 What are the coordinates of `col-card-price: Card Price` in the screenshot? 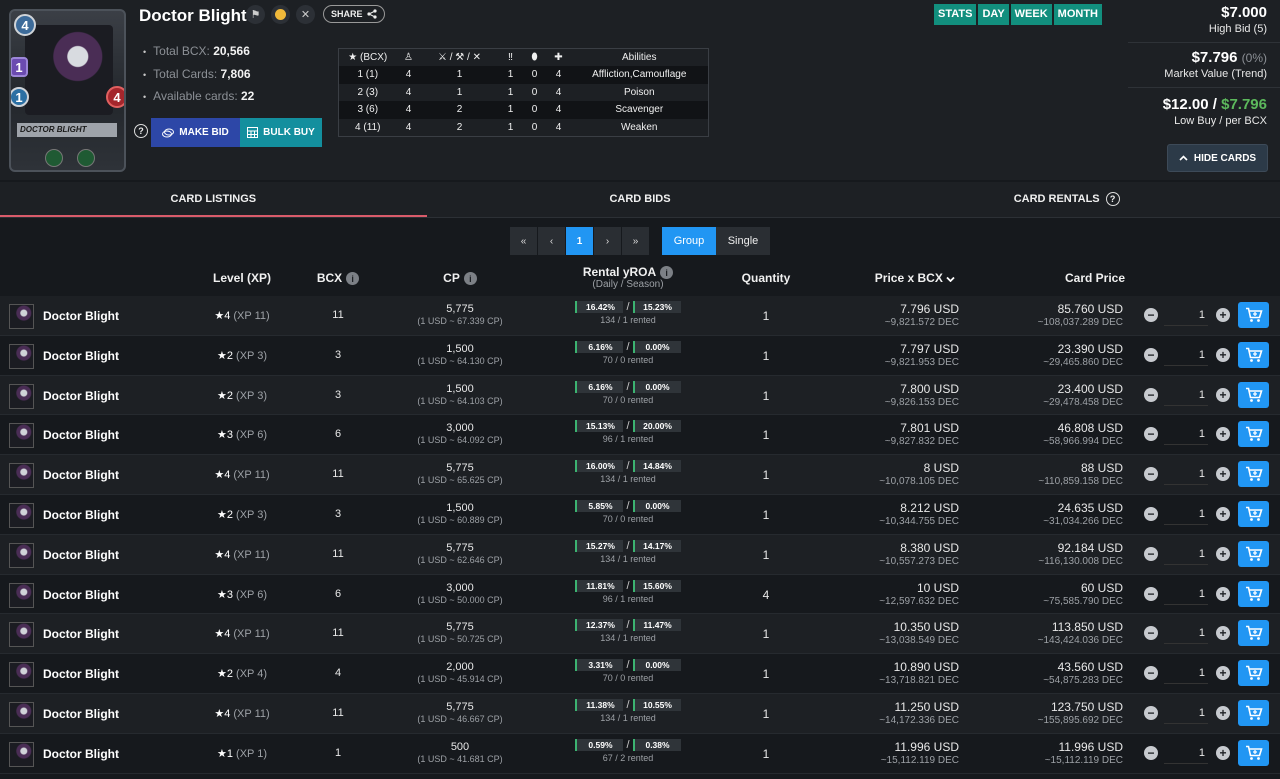 It's located at (1095, 278).